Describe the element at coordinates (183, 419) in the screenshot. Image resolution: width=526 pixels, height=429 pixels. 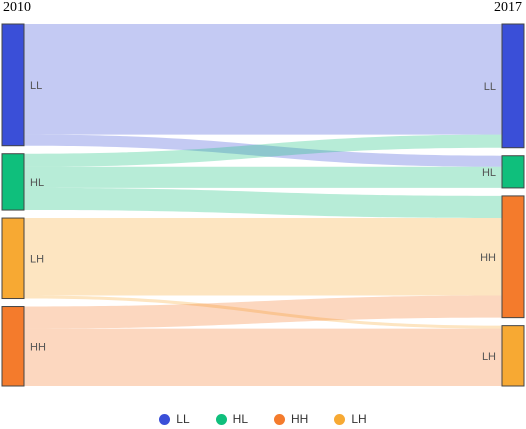
I see `legend-label-ll: LL` at that location.